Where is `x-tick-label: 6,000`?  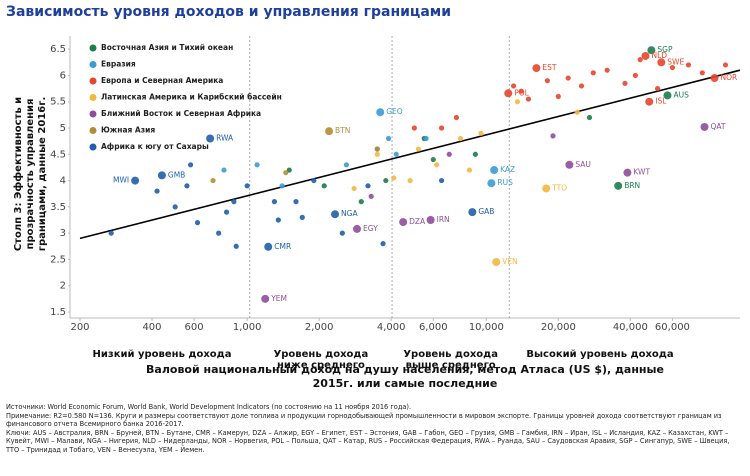 x-tick-label: 6,000 is located at coordinates (433, 327).